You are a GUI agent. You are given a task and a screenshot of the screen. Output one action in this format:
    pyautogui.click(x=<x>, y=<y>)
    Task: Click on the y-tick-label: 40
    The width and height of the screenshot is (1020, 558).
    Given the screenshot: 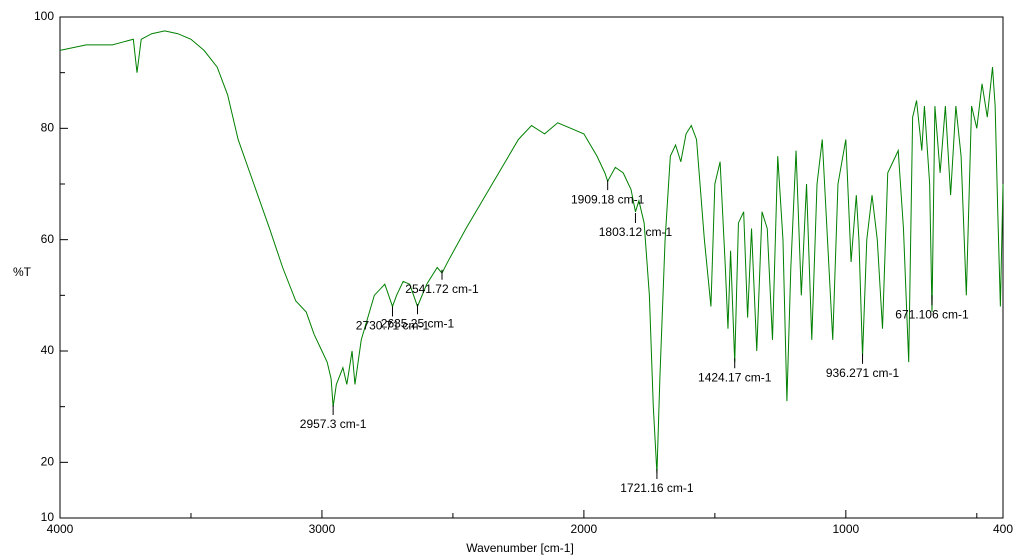 What is the action you would take?
    pyautogui.click(x=48, y=350)
    